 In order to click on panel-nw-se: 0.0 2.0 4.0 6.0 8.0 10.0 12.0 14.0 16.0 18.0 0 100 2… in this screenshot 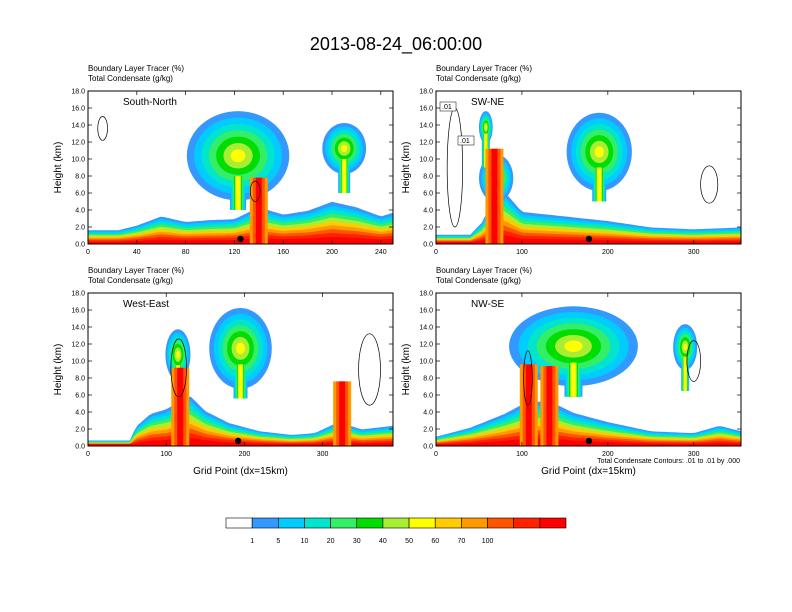, I will do `click(571, 371)`.